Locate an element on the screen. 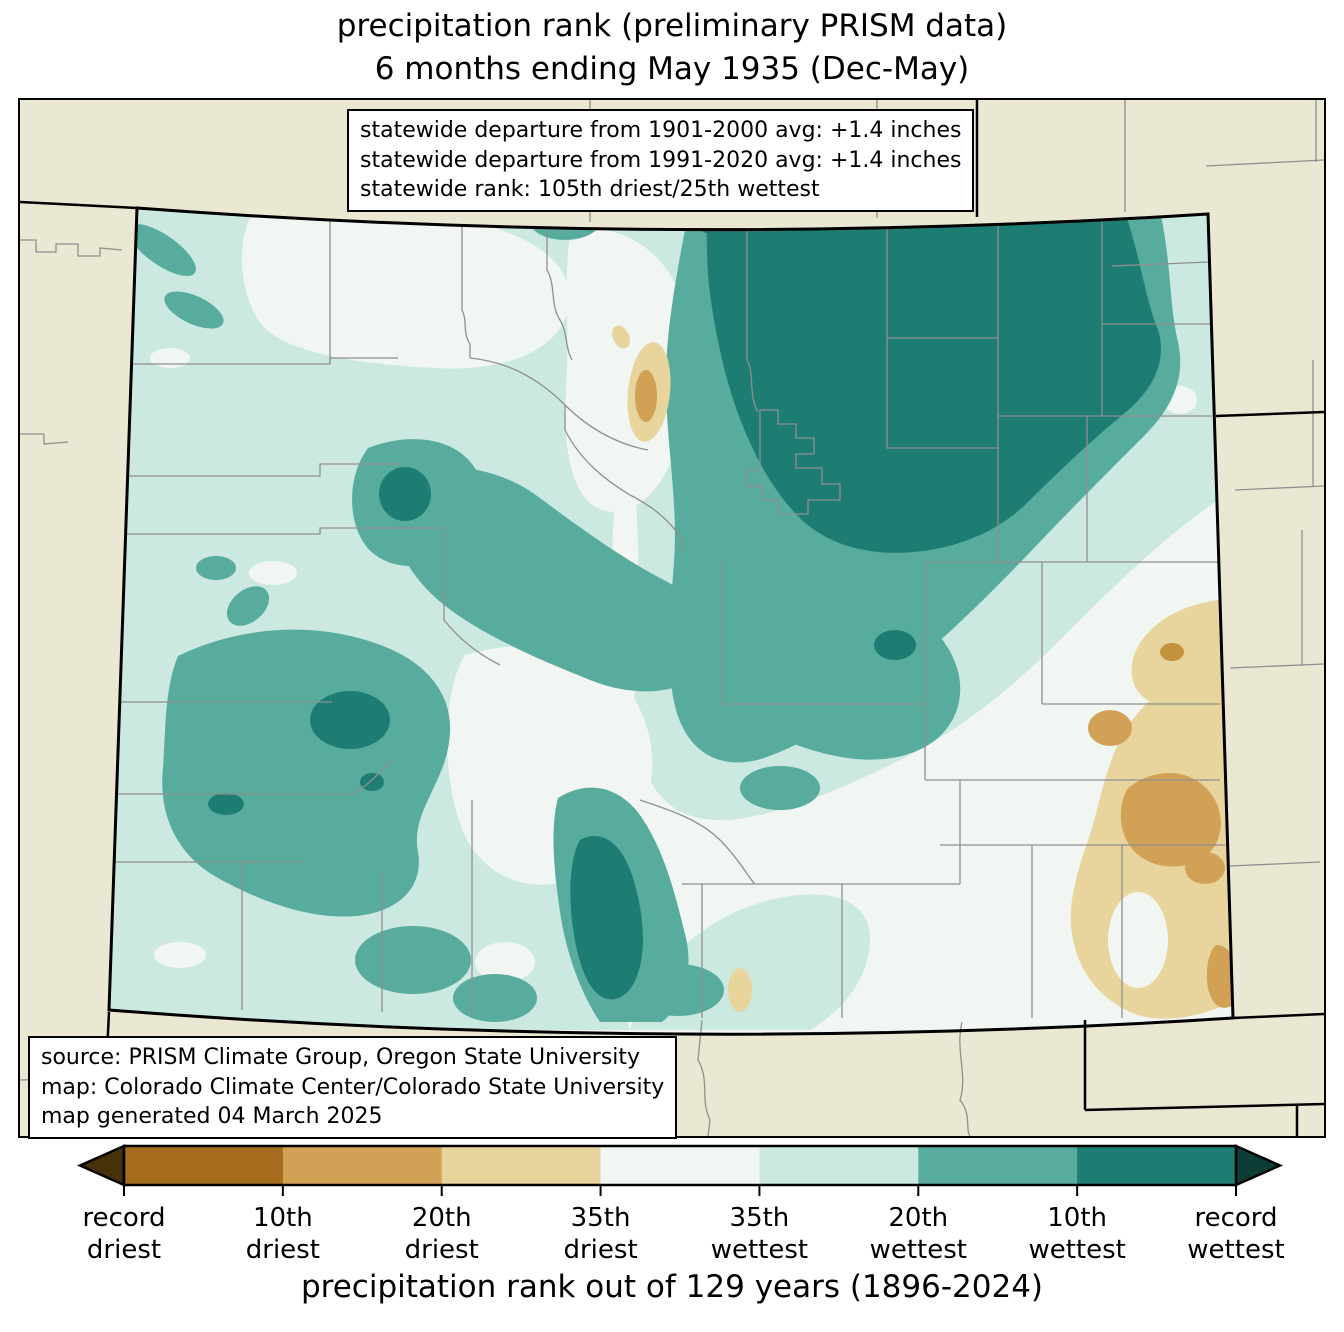  legend-label-10th-wettest: 10th wettest is located at coordinates (1077, 1234).